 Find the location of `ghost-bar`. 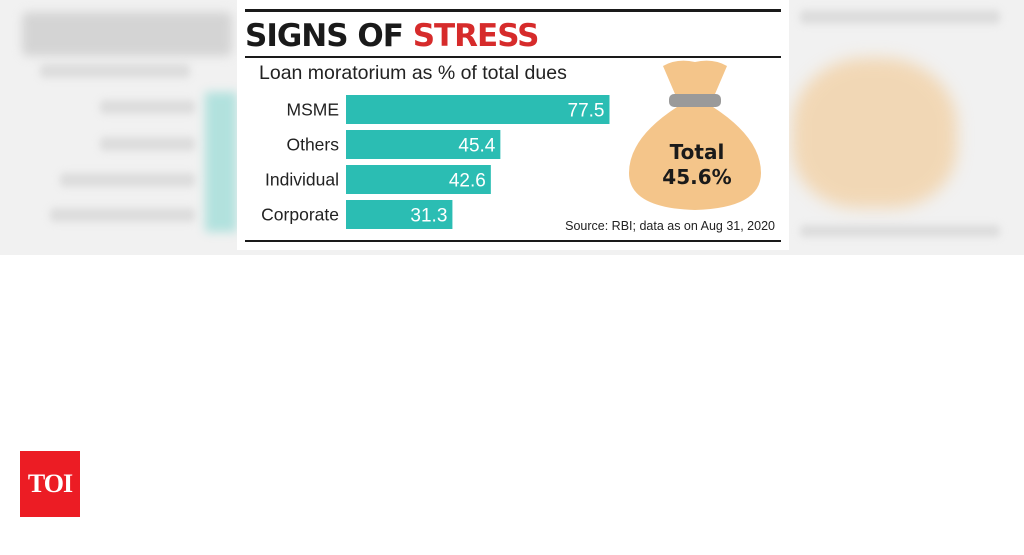

ghost-bar is located at coordinates (221, 162).